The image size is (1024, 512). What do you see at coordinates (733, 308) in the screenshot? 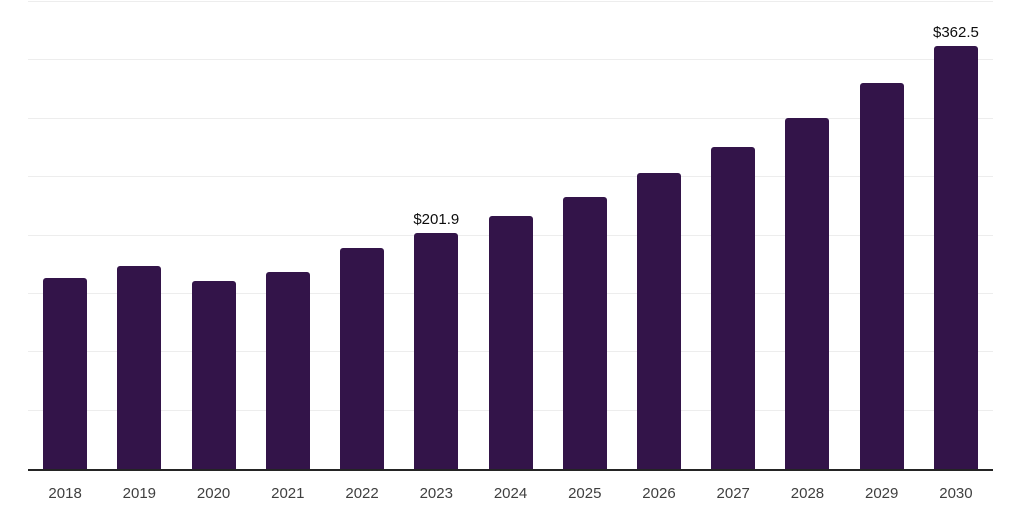
I see `bar-2027` at bounding box center [733, 308].